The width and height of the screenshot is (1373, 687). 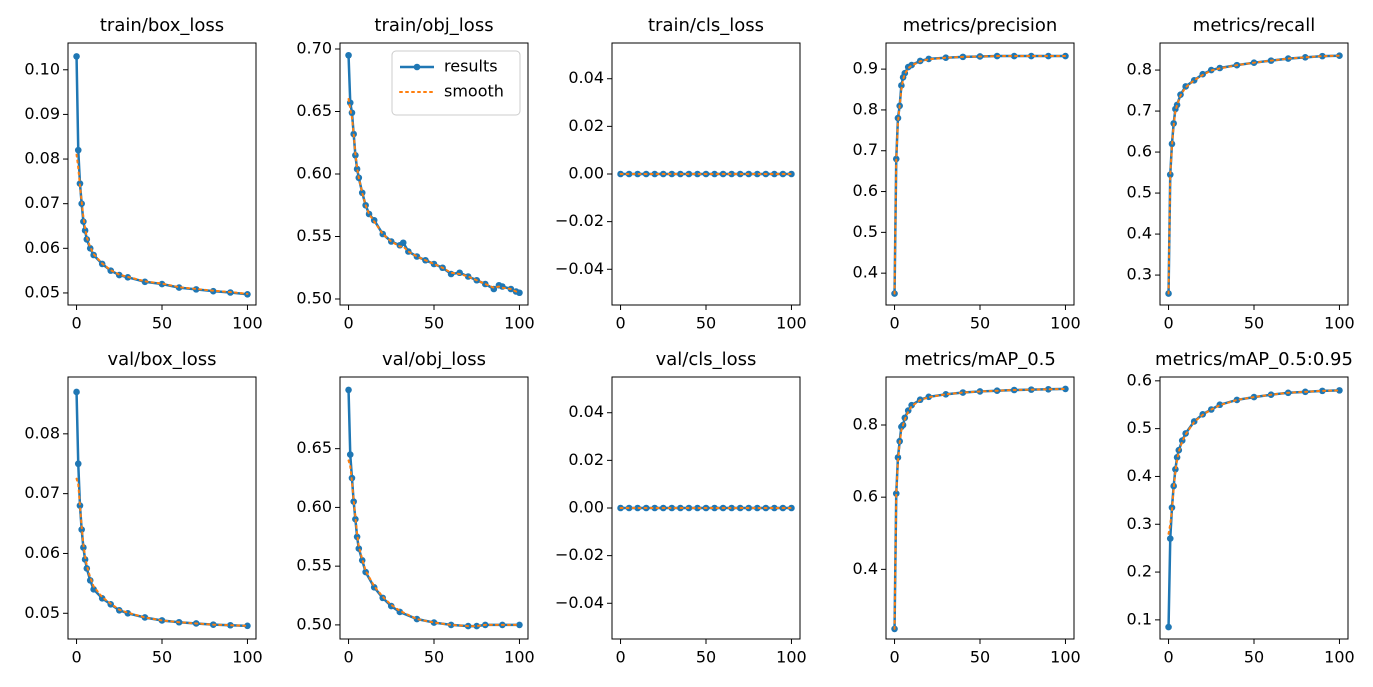 I want to click on y-tick-label: 0.9, so click(x=865, y=68).